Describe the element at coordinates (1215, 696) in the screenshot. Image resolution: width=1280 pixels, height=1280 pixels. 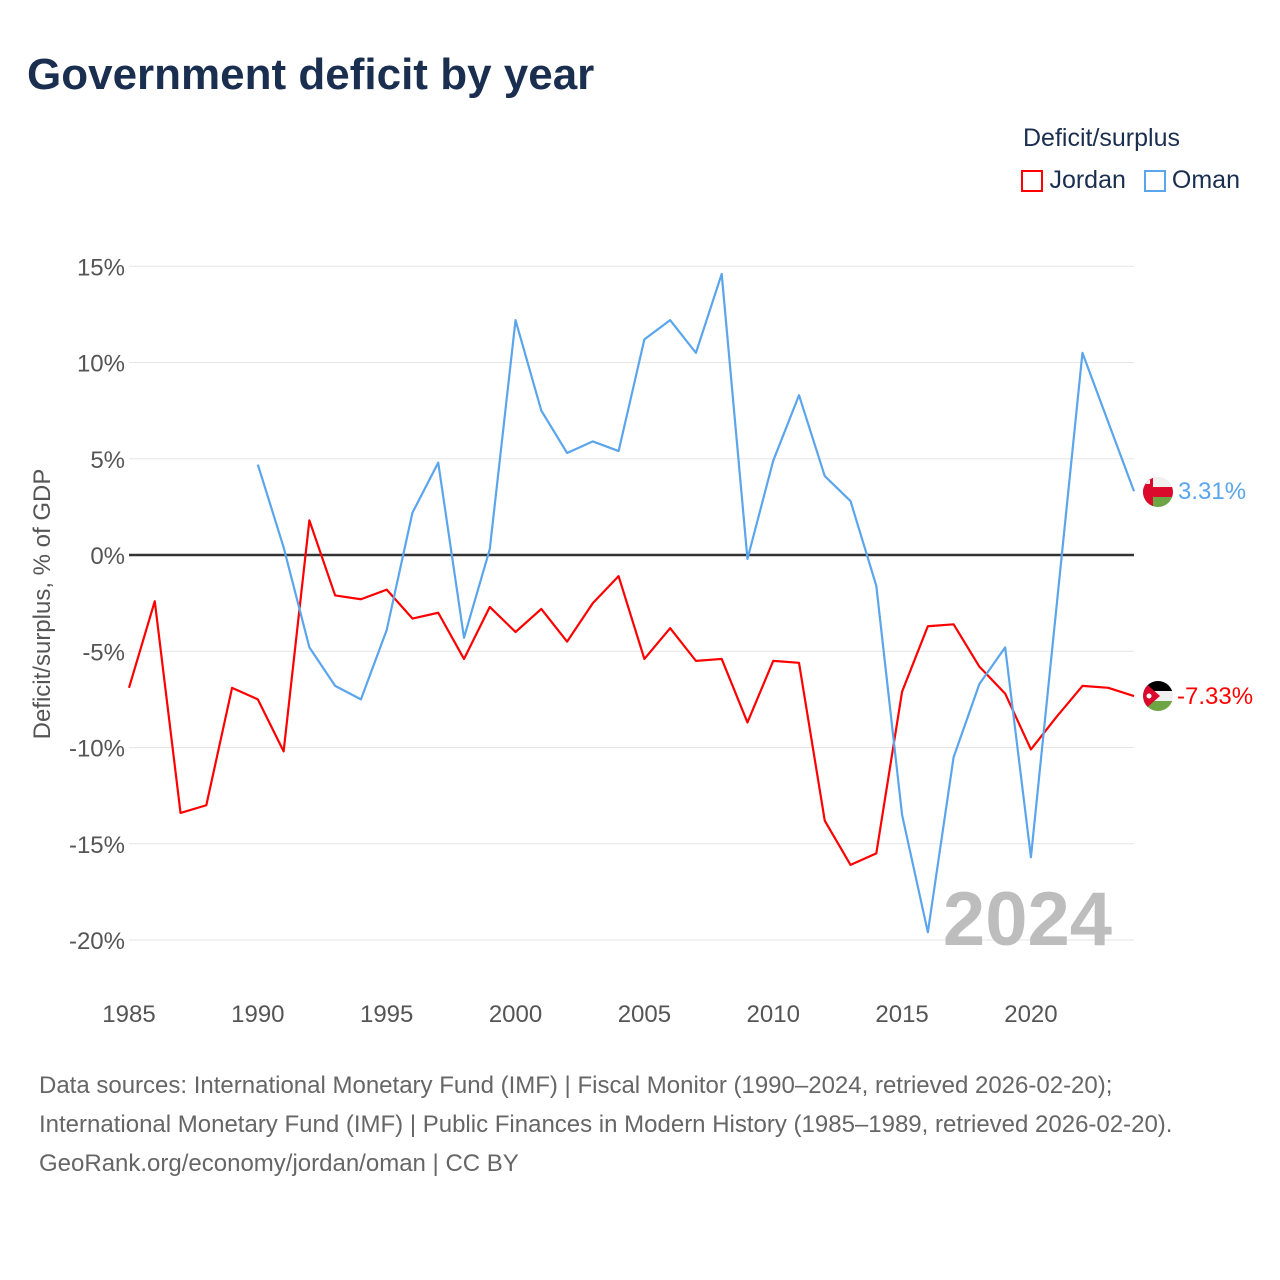
I see `jordan-end-label: -7.33%` at that location.